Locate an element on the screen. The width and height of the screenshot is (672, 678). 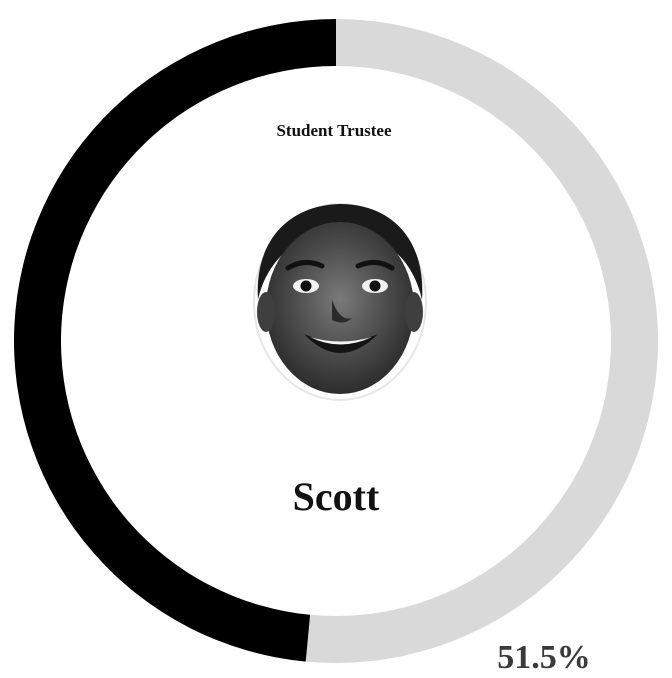
person-face-photo is located at coordinates (340, 302).